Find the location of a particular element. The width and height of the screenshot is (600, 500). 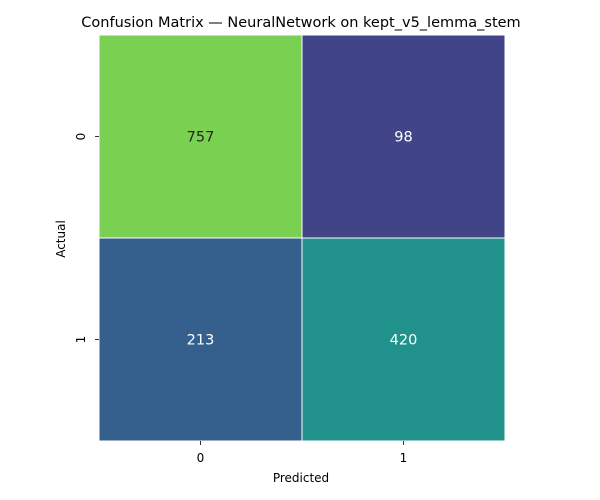

cell-value-0-0: 757 is located at coordinates (201, 138).